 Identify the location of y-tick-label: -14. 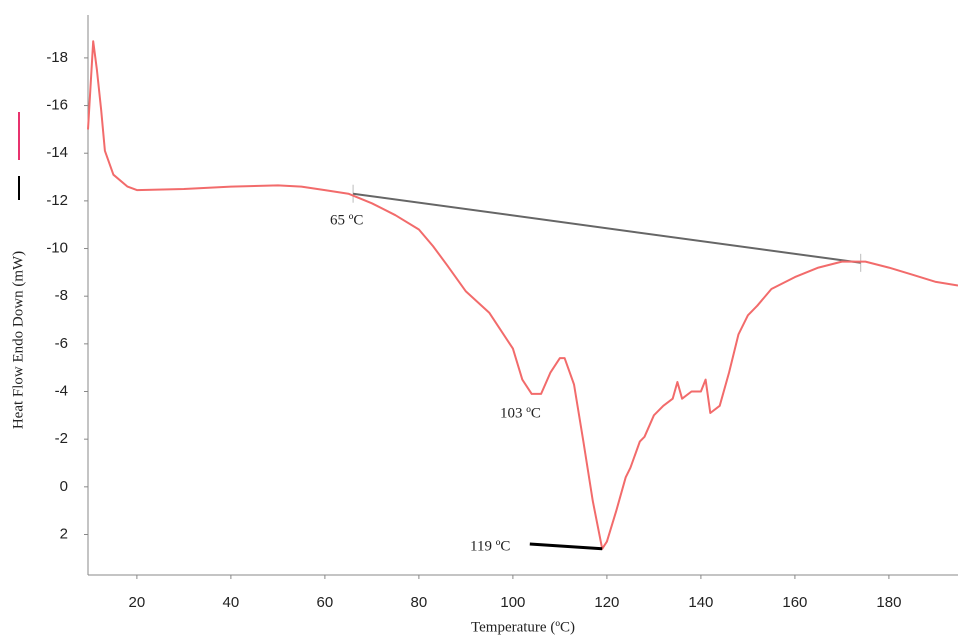
(57, 152).